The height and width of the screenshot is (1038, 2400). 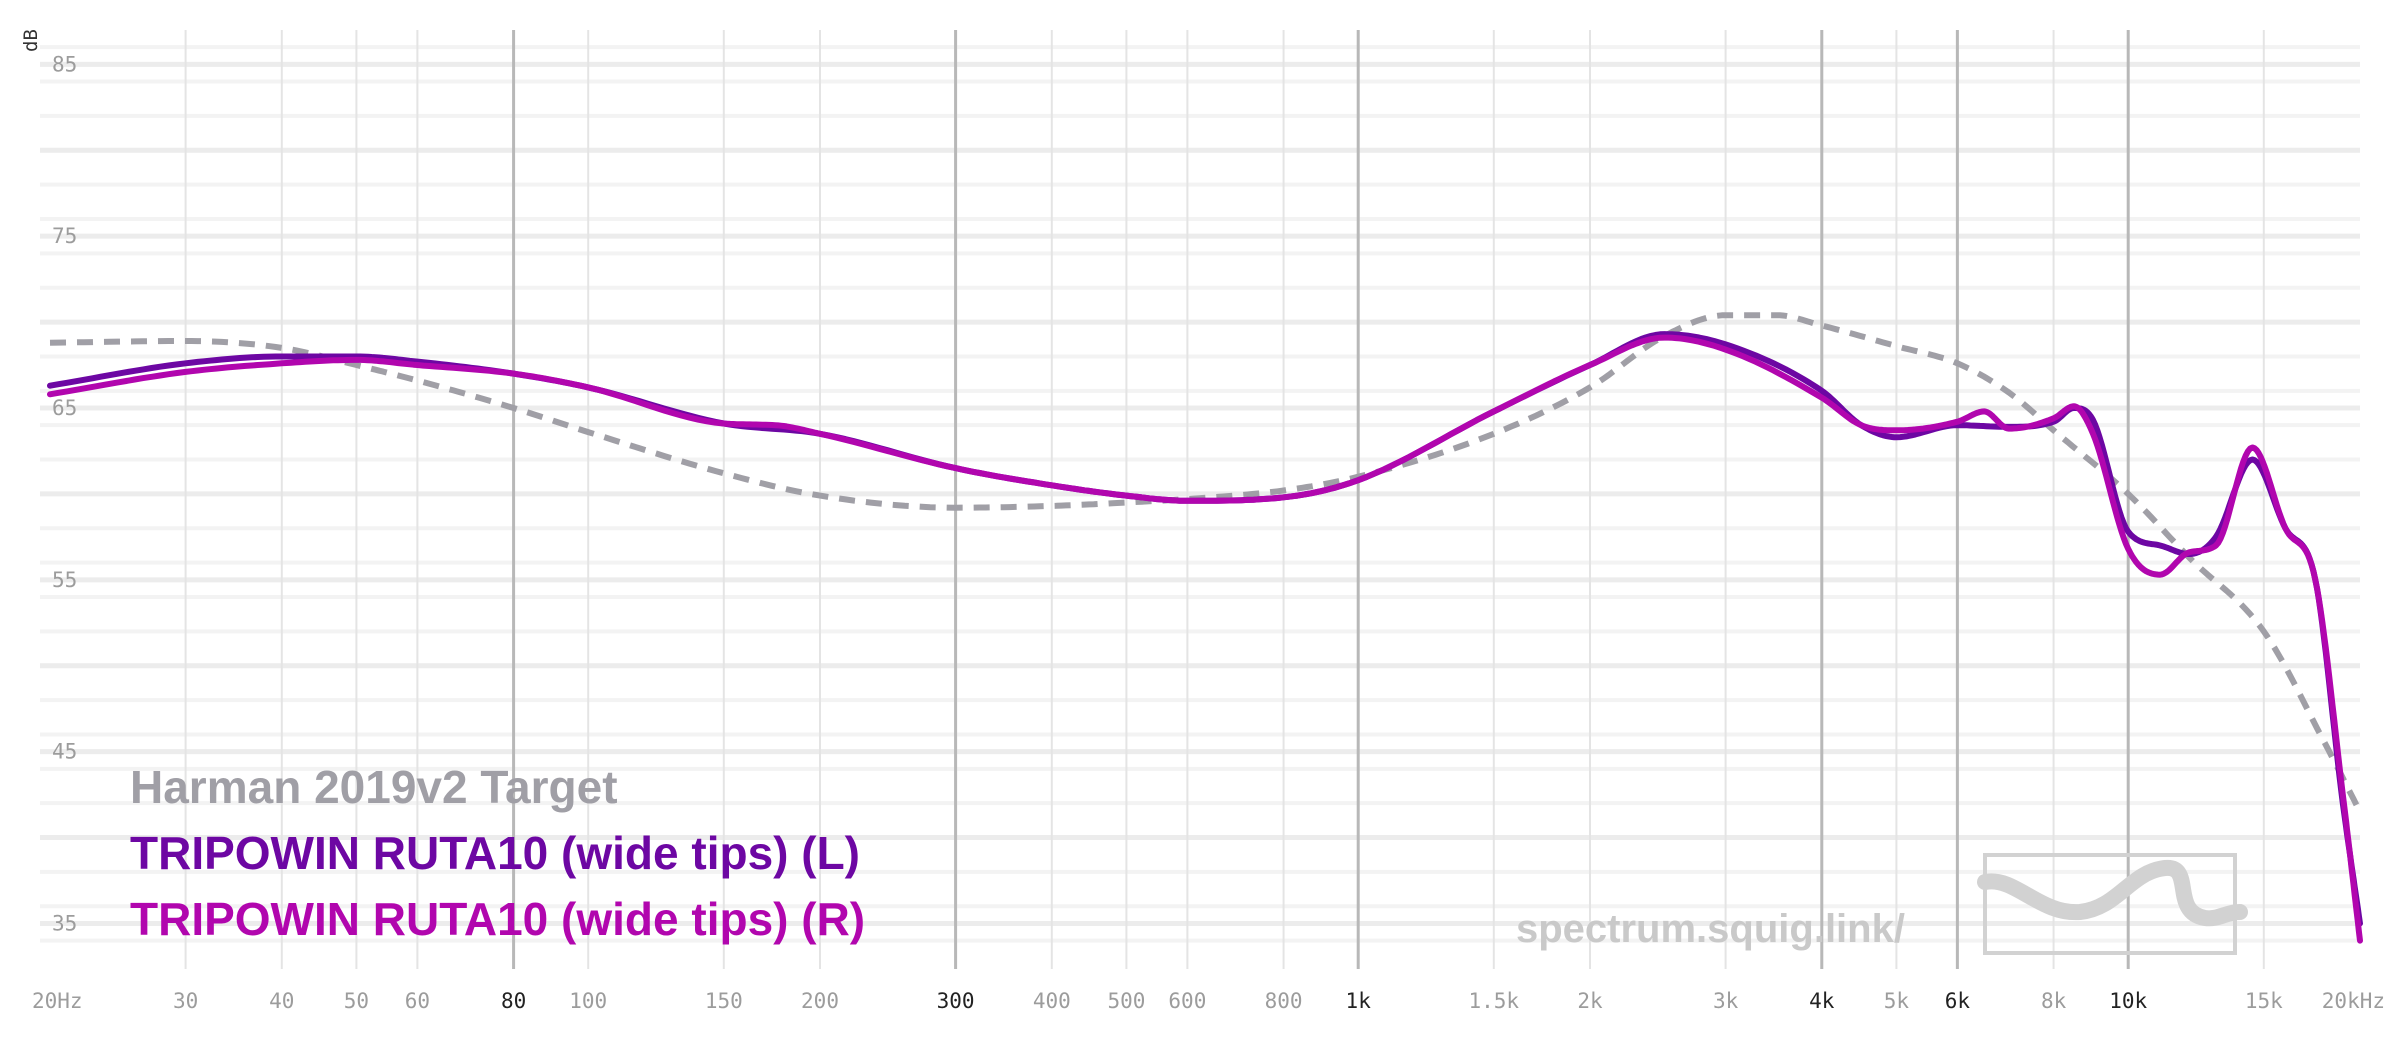 I want to click on legend-entry-2: TRIPOWIN RUTA10 (wide tips) (L), so click(x=495, y=853).